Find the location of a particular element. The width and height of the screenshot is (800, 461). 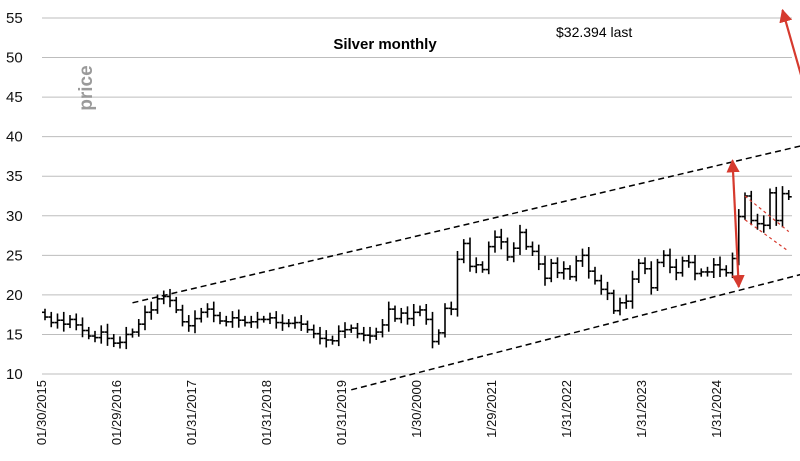

x-tick-label: 01/31/2018 is located at coordinates (266, 412).